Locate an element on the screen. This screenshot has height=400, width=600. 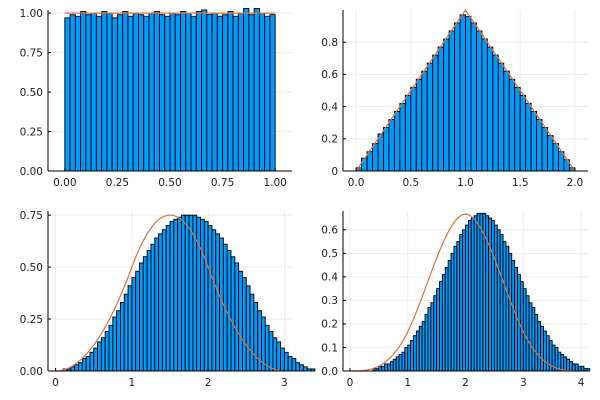
x-tick-label: 1.00 is located at coordinates (274, 183).